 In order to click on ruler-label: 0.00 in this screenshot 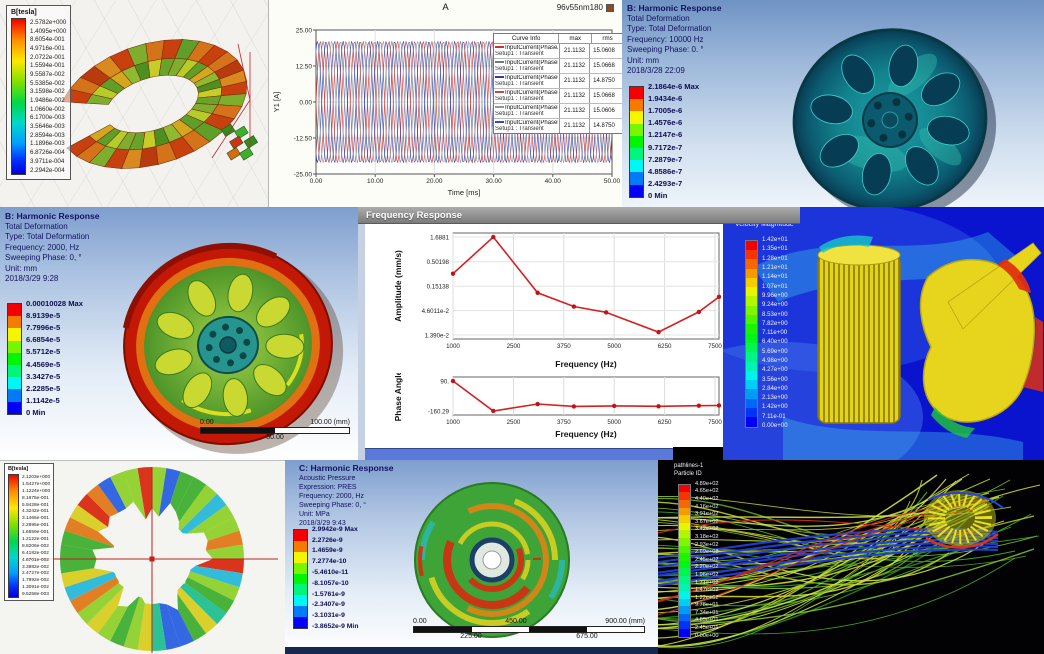, I will do `click(207, 422)`.